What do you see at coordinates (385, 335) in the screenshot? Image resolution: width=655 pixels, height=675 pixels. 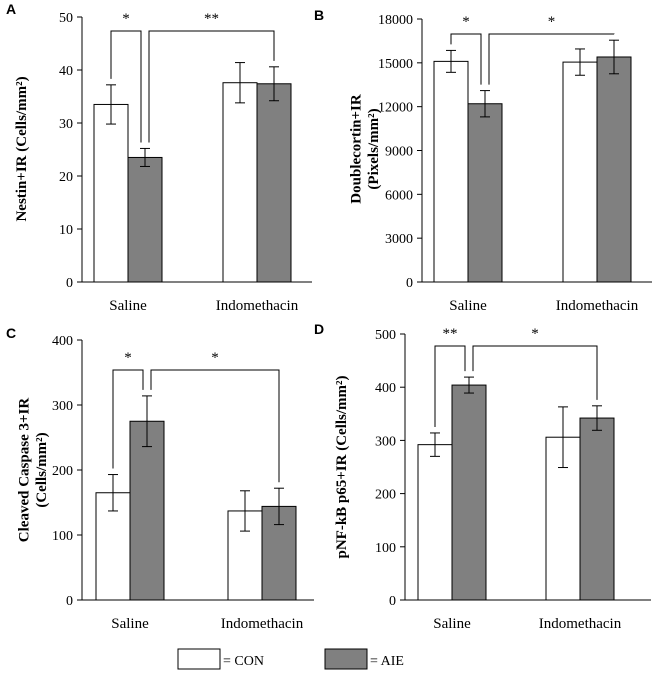 I see `y-tick-label: 500` at bounding box center [385, 335].